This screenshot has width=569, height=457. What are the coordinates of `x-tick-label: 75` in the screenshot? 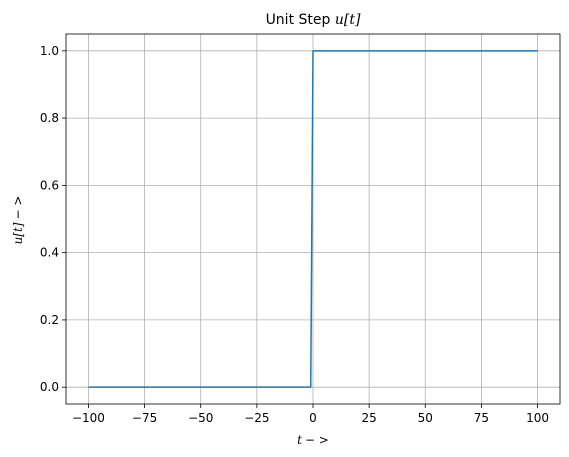 It's located at (481, 418).